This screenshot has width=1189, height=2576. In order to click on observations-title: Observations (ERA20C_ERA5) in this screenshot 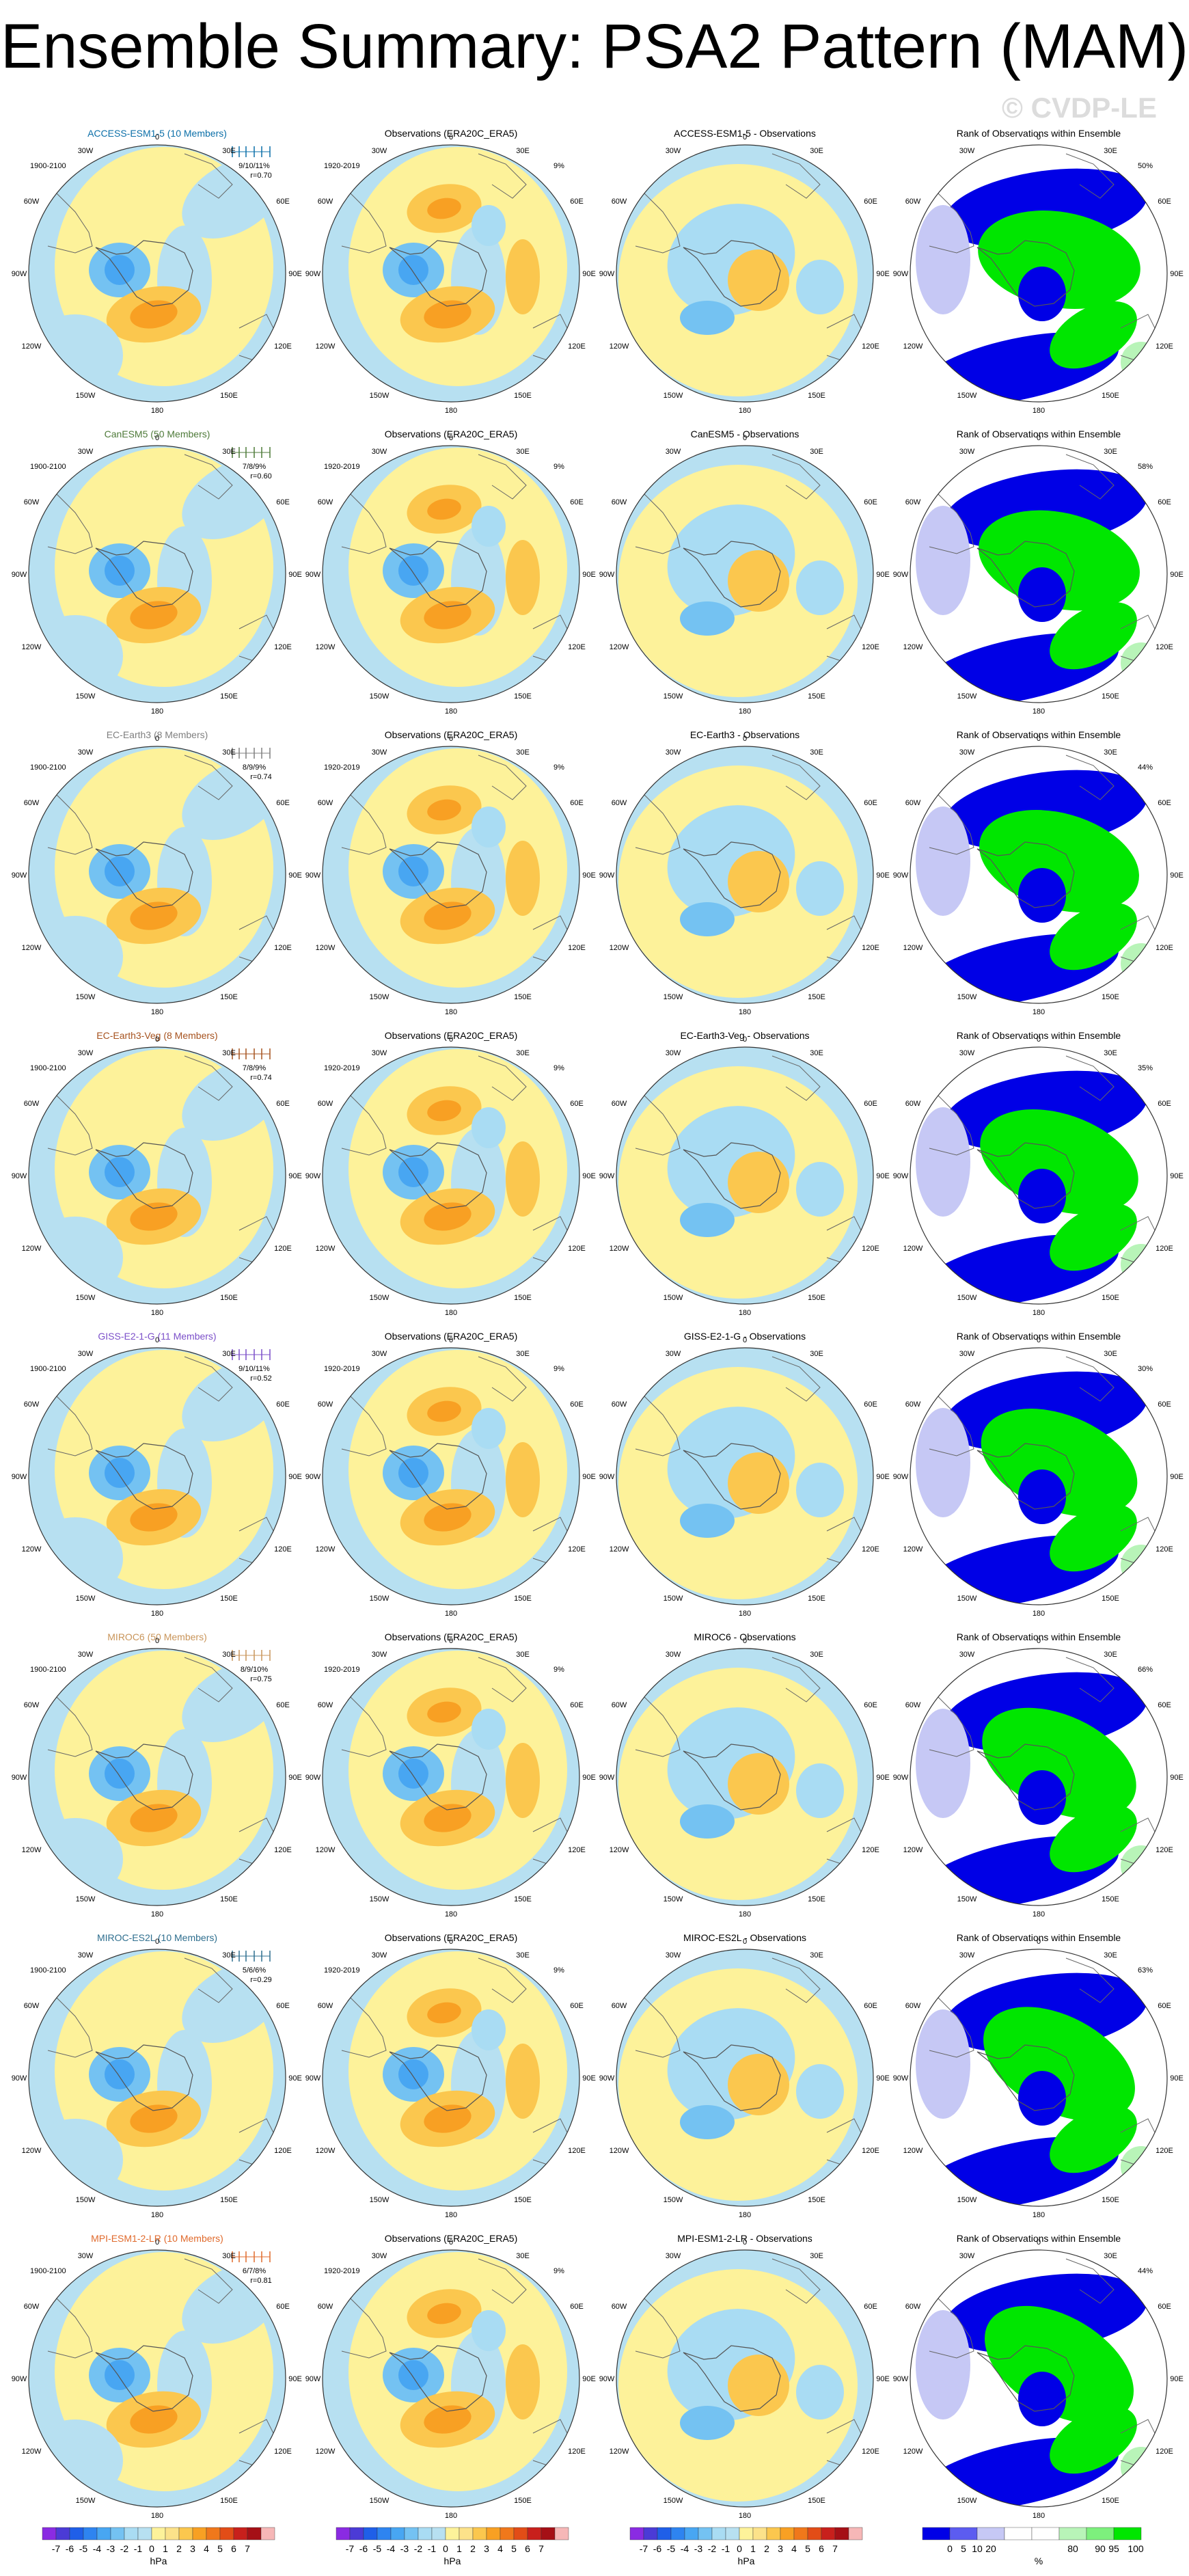, I will do `click(451, 734)`.